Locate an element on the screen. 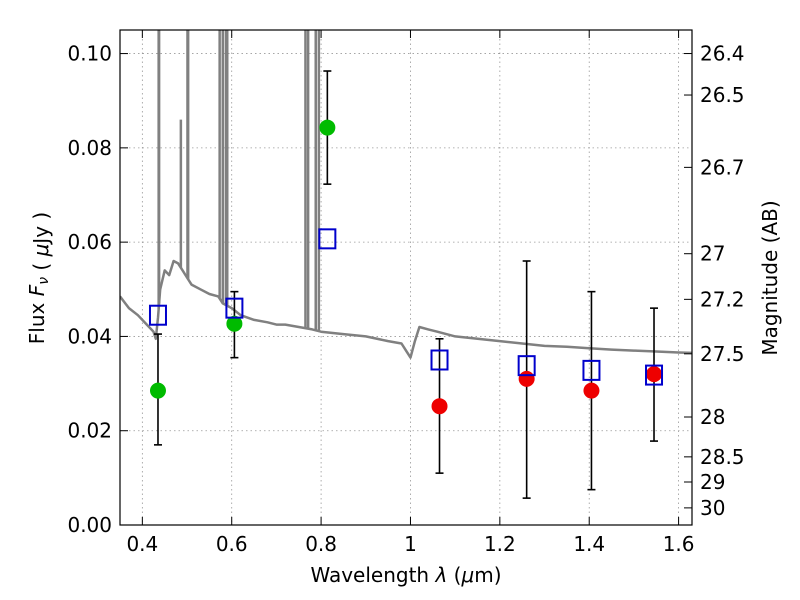  x-tick-label: 0.4 is located at coordinates (142, 544).